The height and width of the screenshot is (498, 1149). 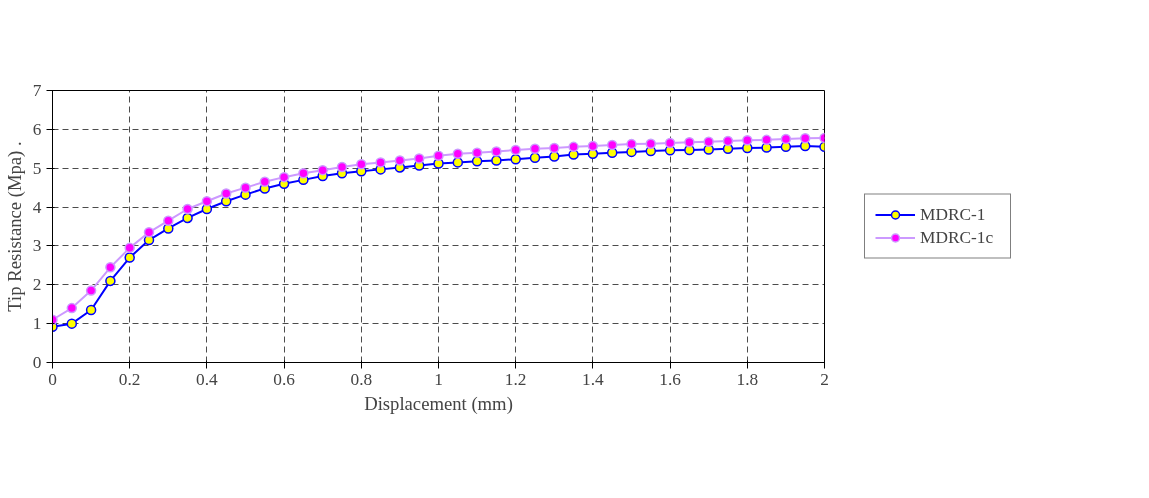 What do you see at coordinates (824, 379) in the screenshot?
I see `x-tick-label: 2` at bounding box center [824, 379].